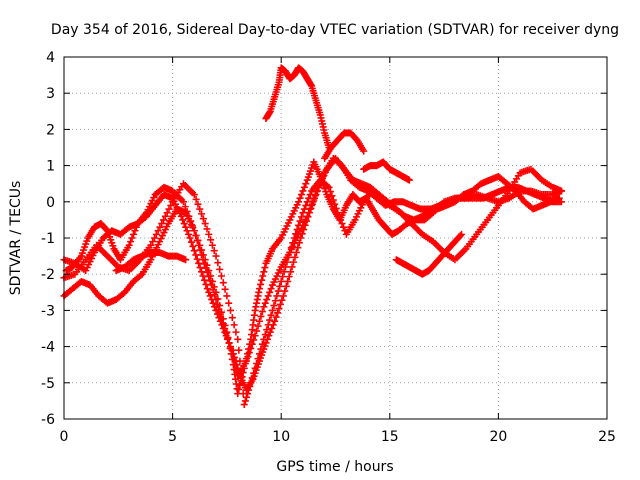 The width and height of the screenshot is (640, 480). What do you see at coordinates (390, 437) in the screenshot?
I see `x-tick-label: 15` at bounding box center [390, 437].